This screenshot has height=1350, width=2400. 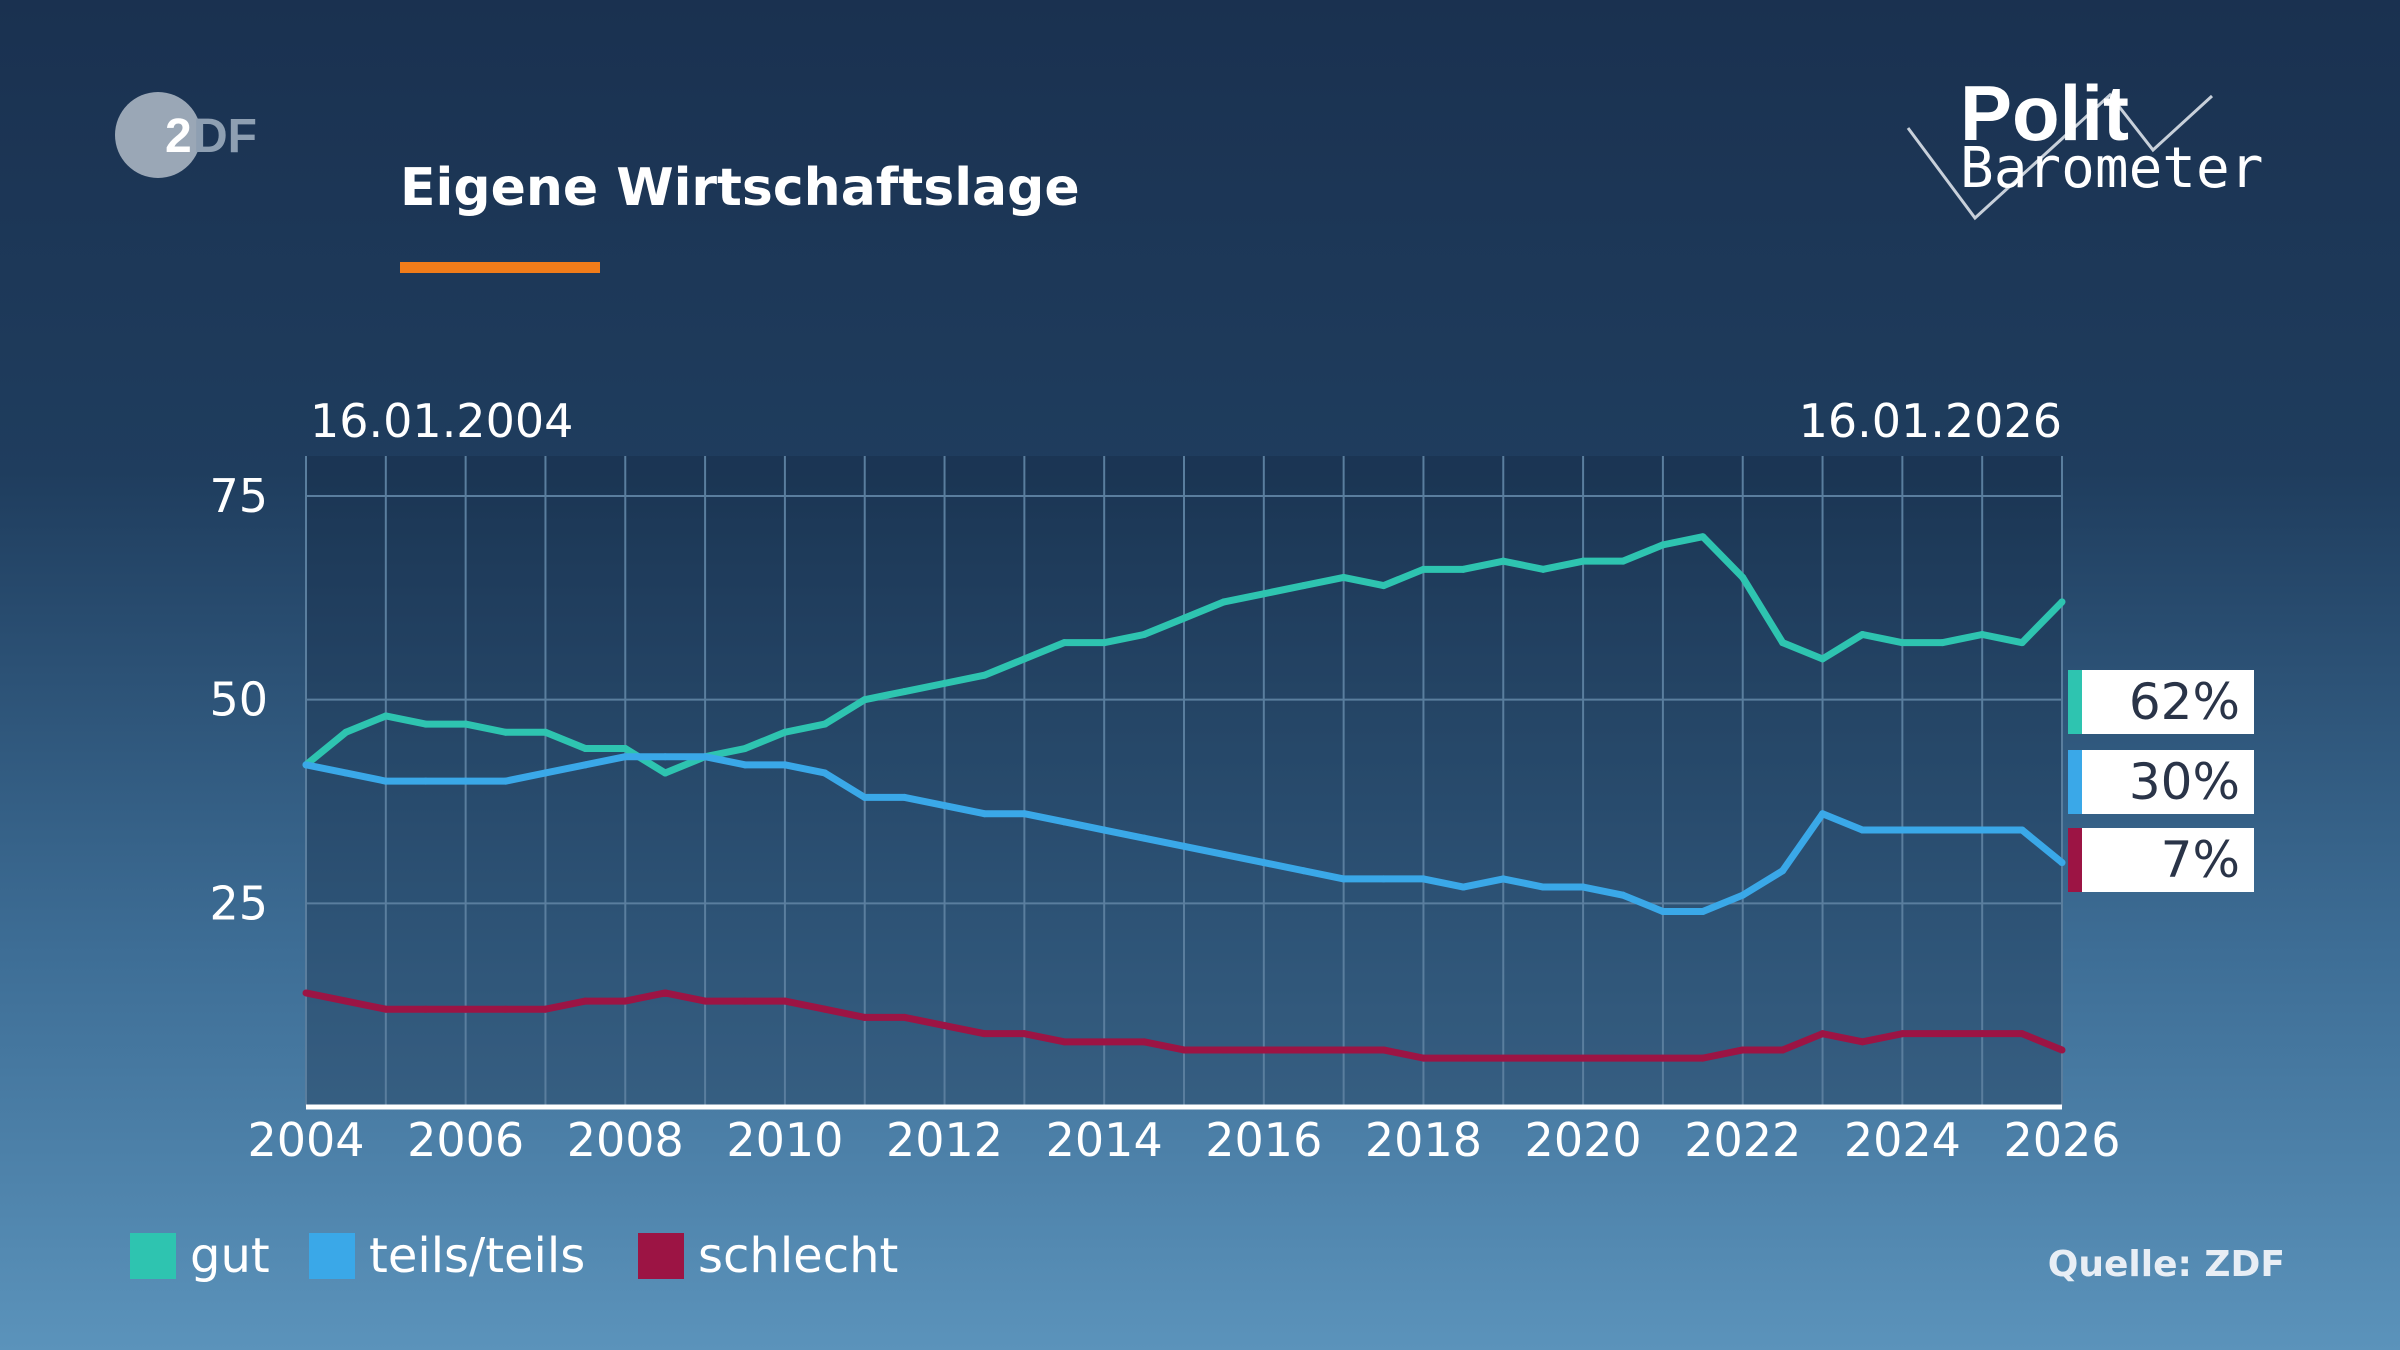 I want to click on x-tick-label: 2026, so click(x=2061, y=1140).